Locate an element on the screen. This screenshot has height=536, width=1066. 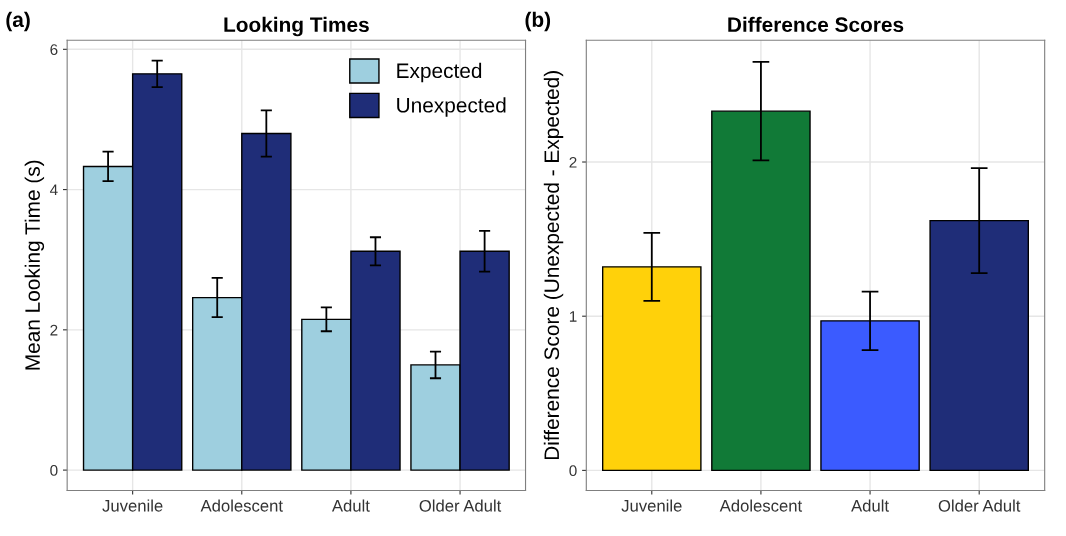
y-tick-label: 4 is located at coordinates (53, 190).